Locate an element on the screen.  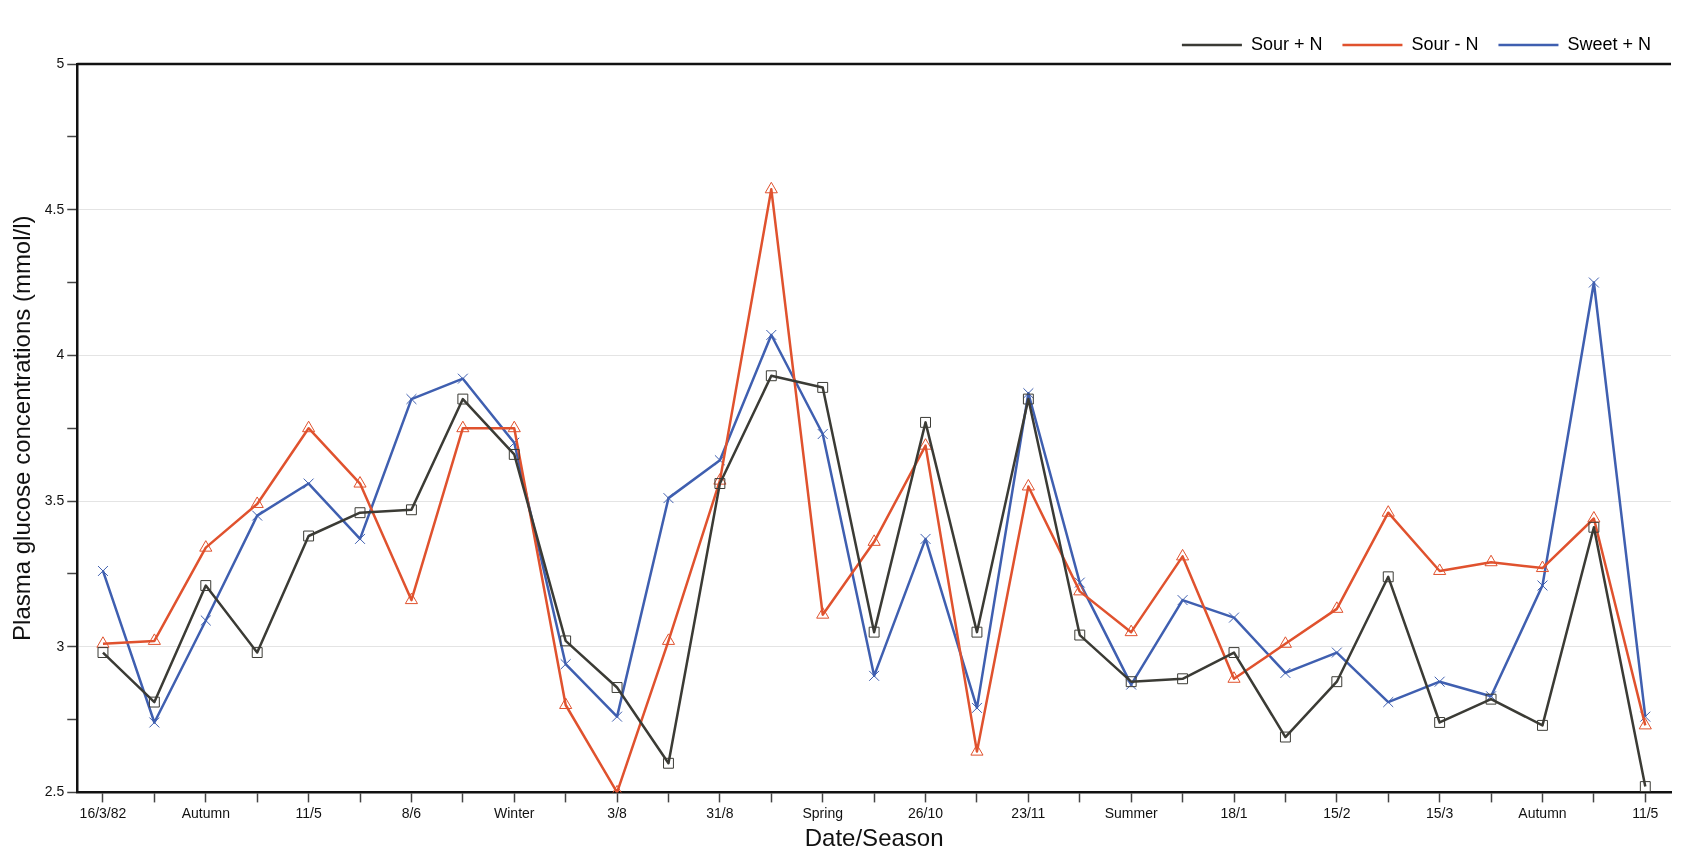
y-tick-label: 2.5 is located at coordinates (54, 791).